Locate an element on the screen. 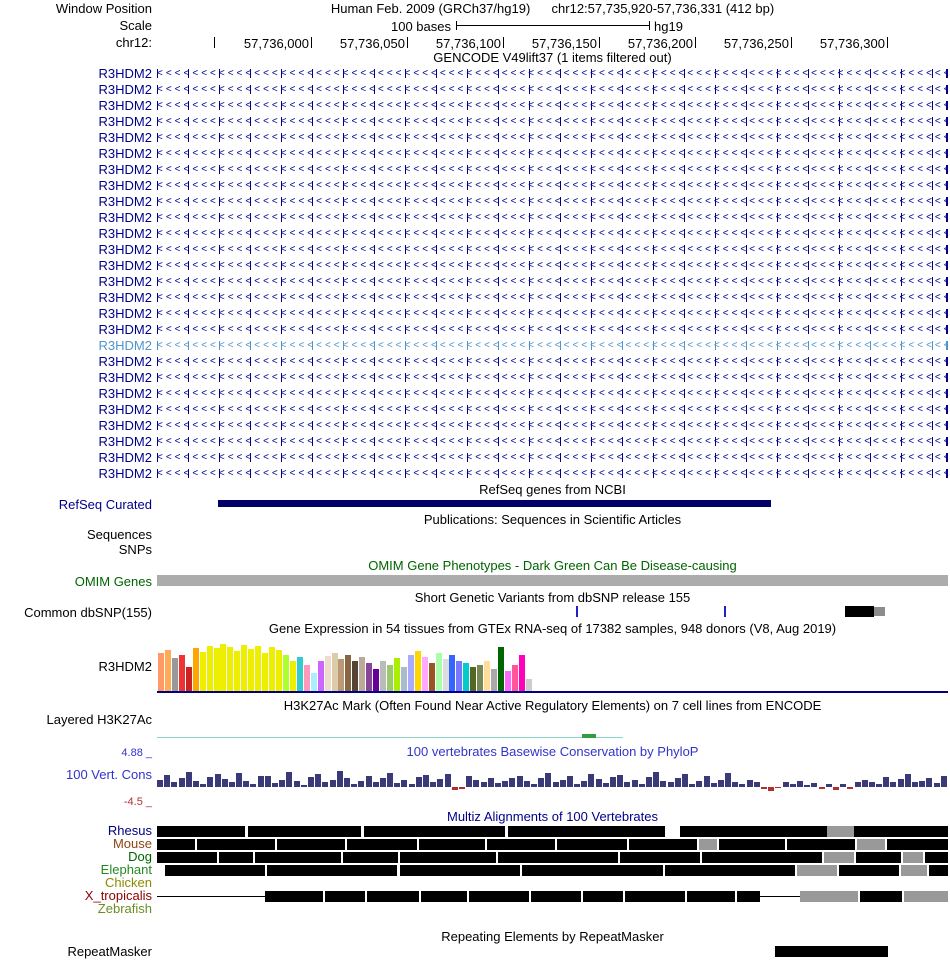 Image resolution: width=950 pixels, height=976 pixels. omim-gene-bar is located at coordinates (552, 580).